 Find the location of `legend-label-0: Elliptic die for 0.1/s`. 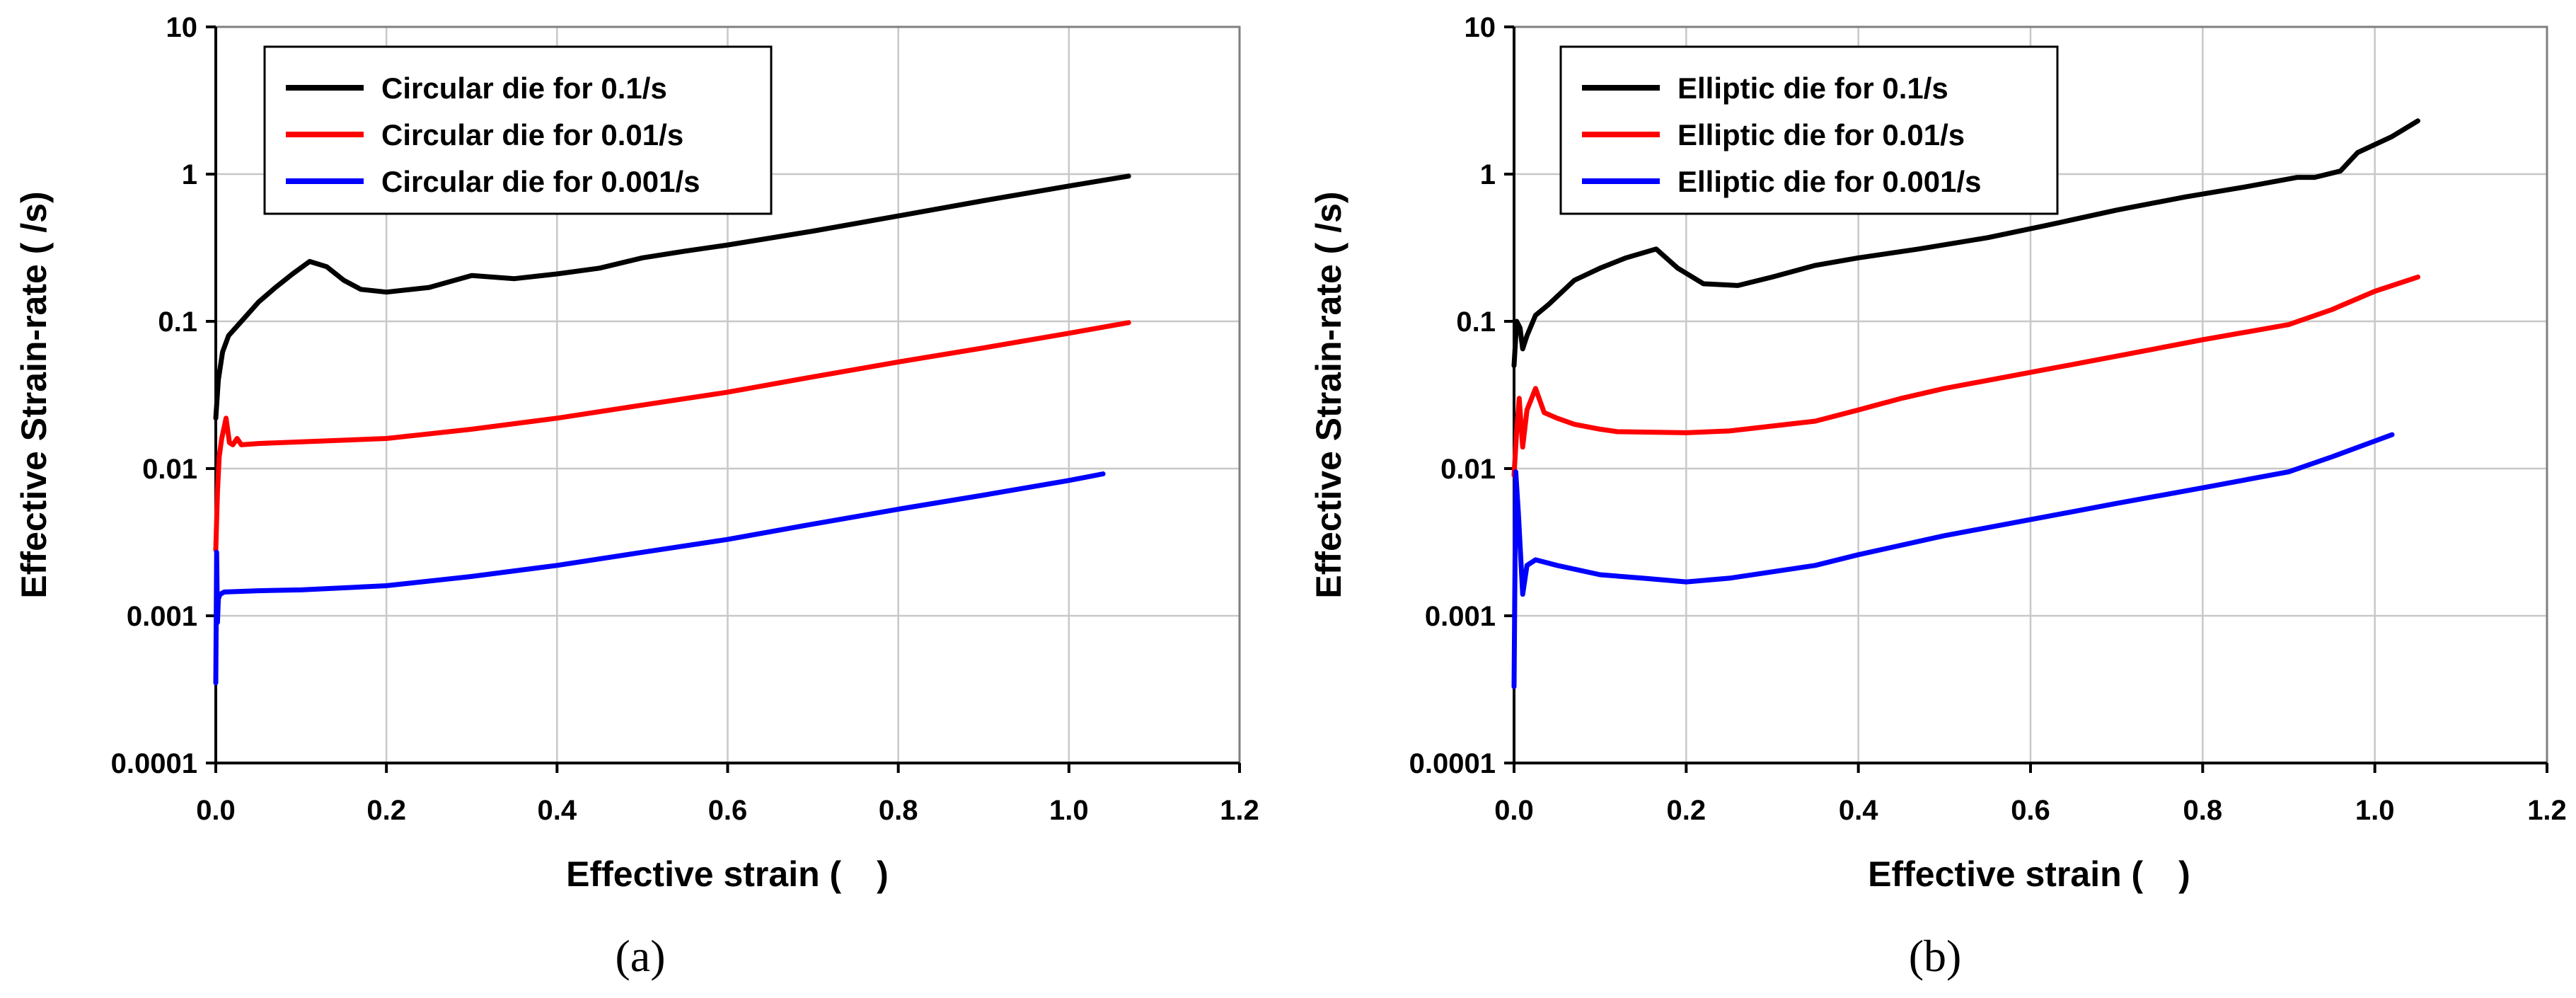

legend-label-0: Elliptic die for 0.1/s is located at coordinates (1812, 88).